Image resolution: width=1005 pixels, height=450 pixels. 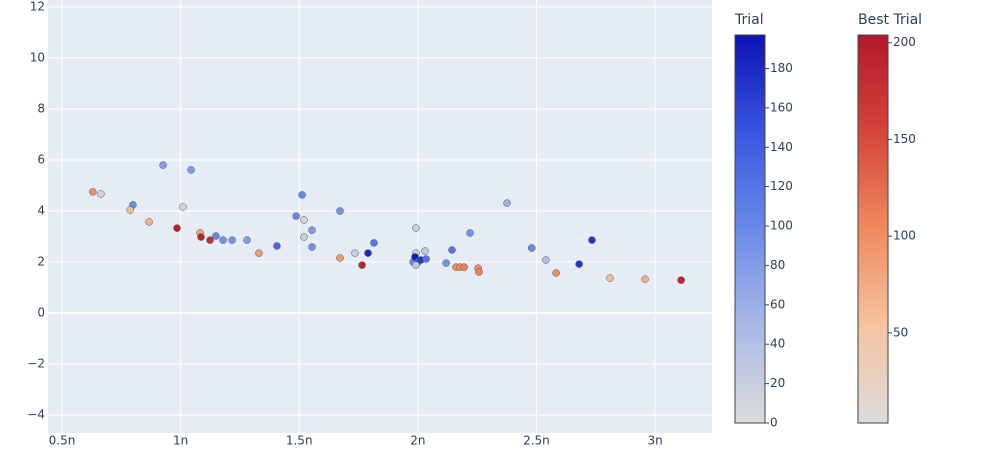 I want to click on y-tick-label: 10, so click(x=37, y=57).